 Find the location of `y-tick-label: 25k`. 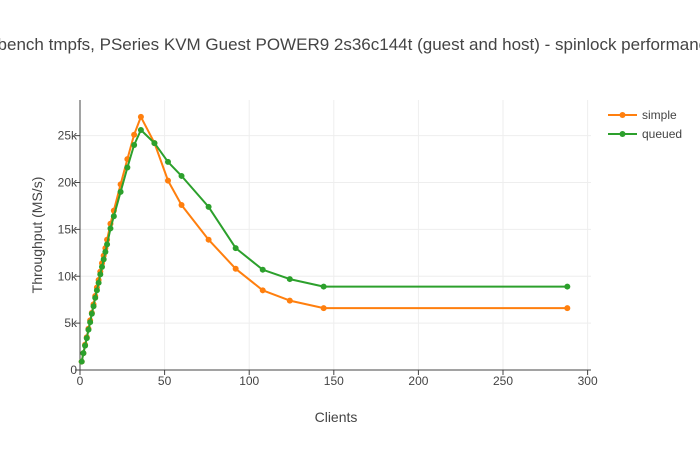

y-tick-label: 25k is located at coordinates (68, 136).